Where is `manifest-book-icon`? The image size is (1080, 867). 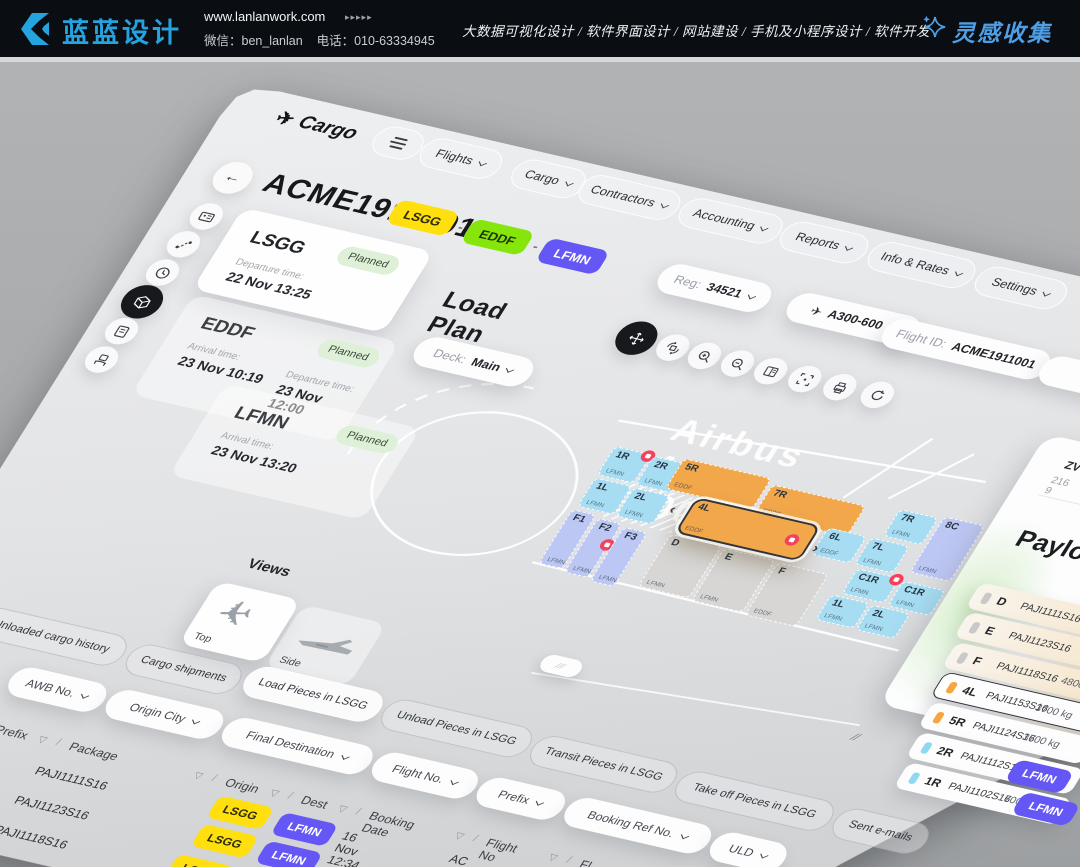
manifest-book-icon is located at coordinates (770, 371).